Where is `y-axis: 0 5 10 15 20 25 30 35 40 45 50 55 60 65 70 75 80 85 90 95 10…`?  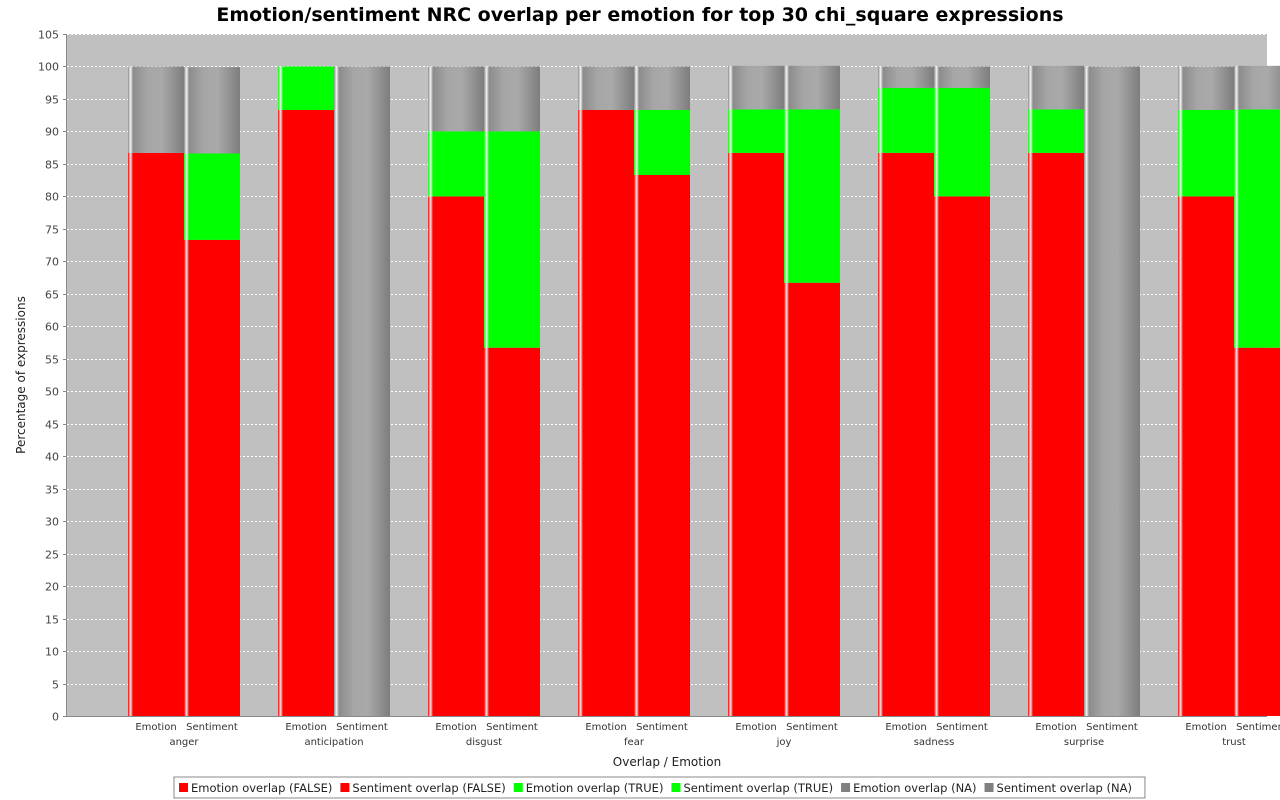 y-axis: 0 5 10 15 20 25 30 35 40 45 50 55 60 65 70 75 80 85 90 95 10… is located at coordinates (52, 376).